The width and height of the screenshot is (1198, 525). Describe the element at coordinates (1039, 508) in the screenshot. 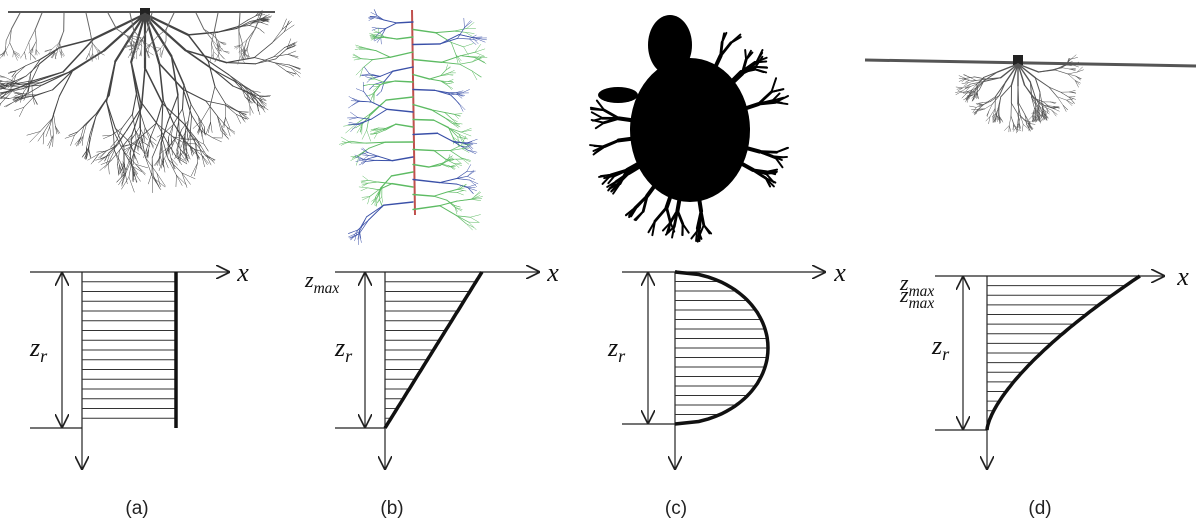

I see `caption: (d)` at that location.